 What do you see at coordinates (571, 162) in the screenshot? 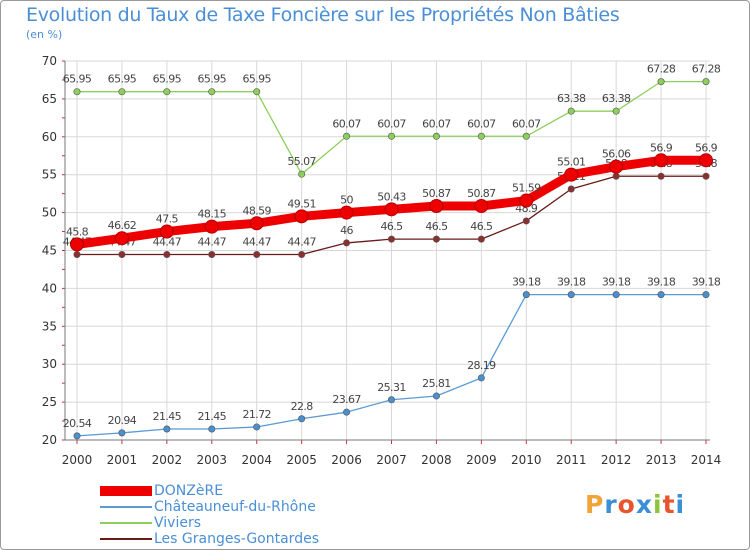
I see `data-label: 55.01` at bounding box center [571, 162].